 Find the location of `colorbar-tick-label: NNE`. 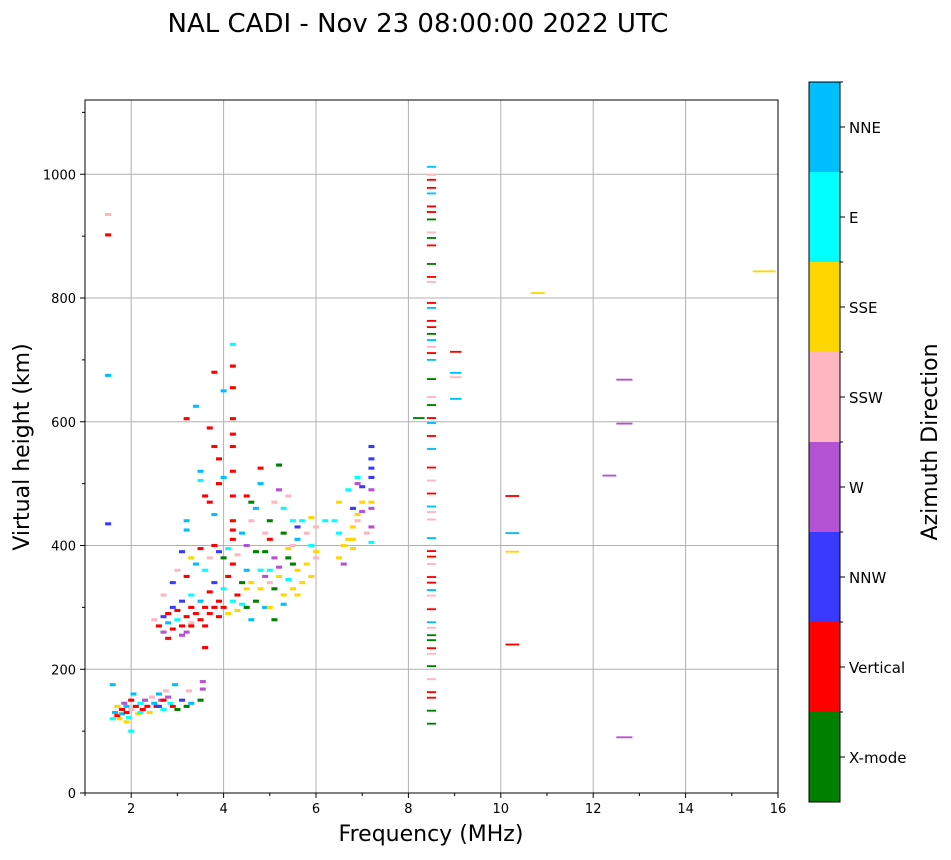

colorbar-tick-label: NNE is located at coordinates (865, 128).